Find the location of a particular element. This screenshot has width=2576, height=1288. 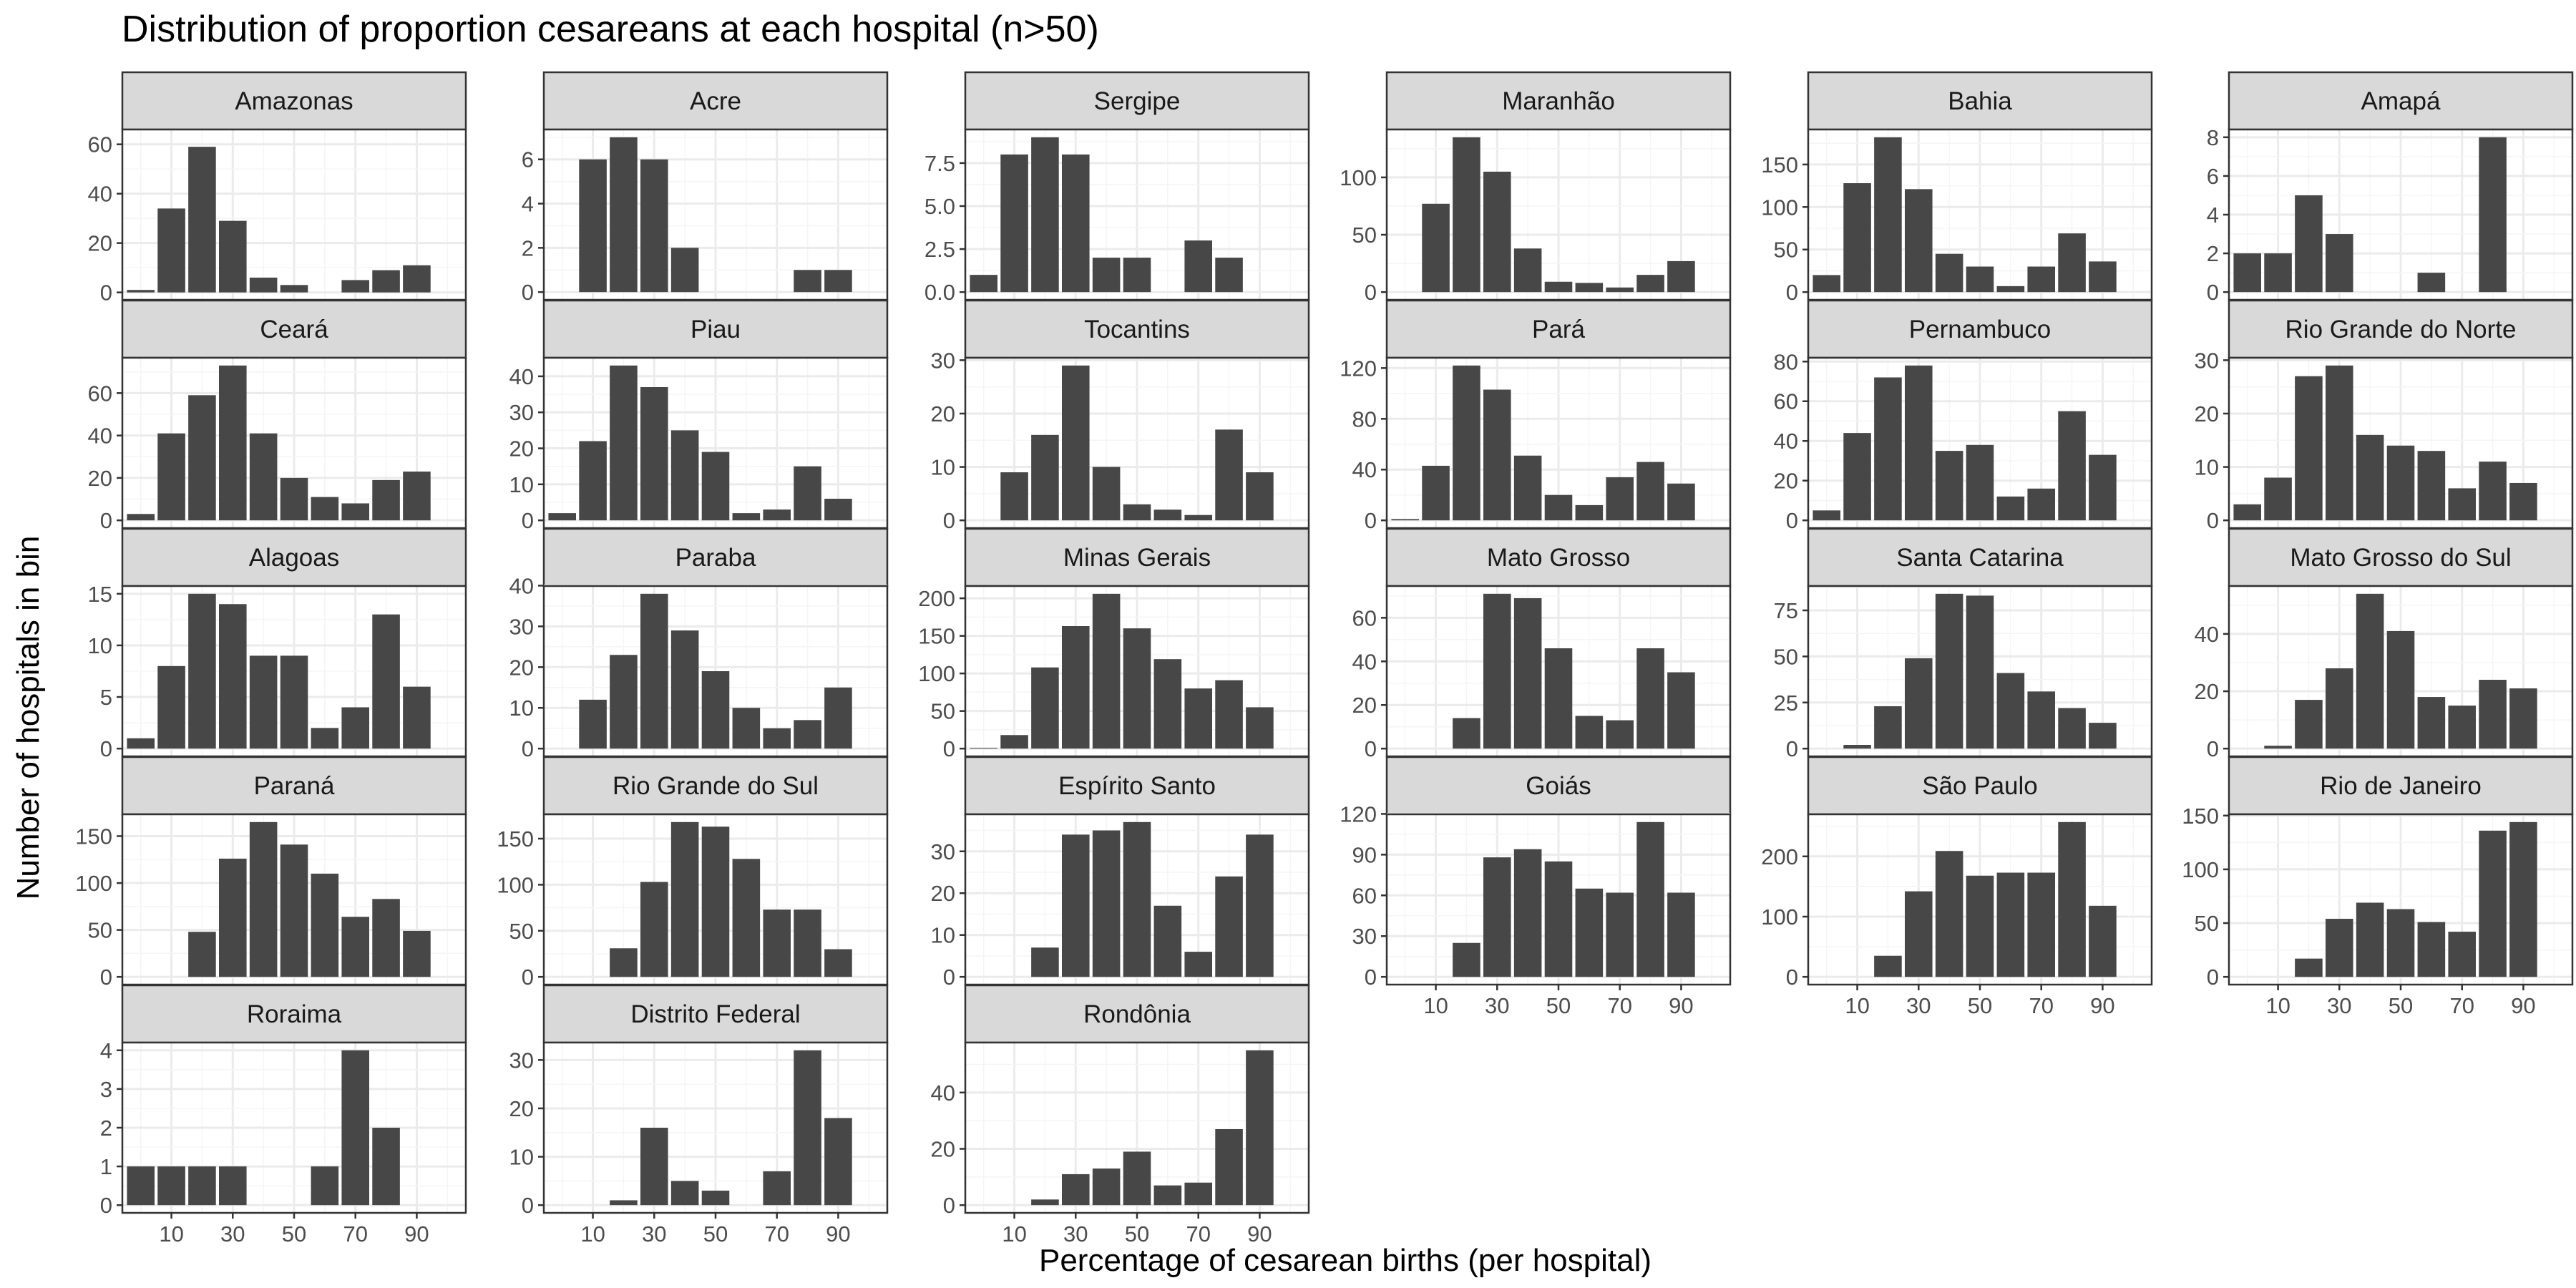

facet-strip-label: Acre is located at coordinates (715, 101).